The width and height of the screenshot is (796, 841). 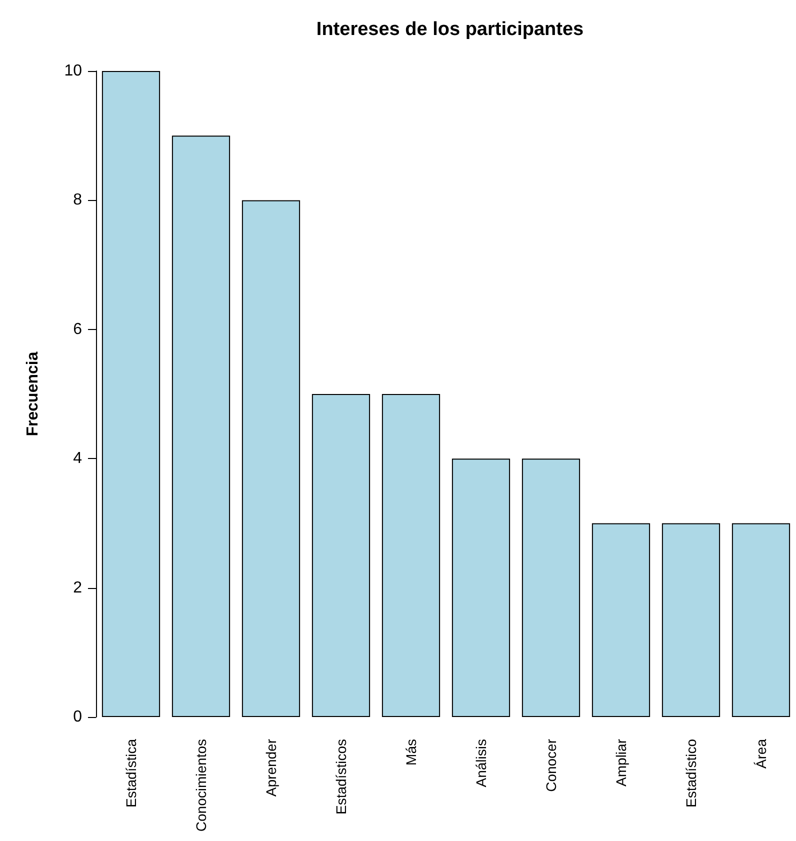 I want to click on x-tick-label: Análisis, so click(x=481, y=763).